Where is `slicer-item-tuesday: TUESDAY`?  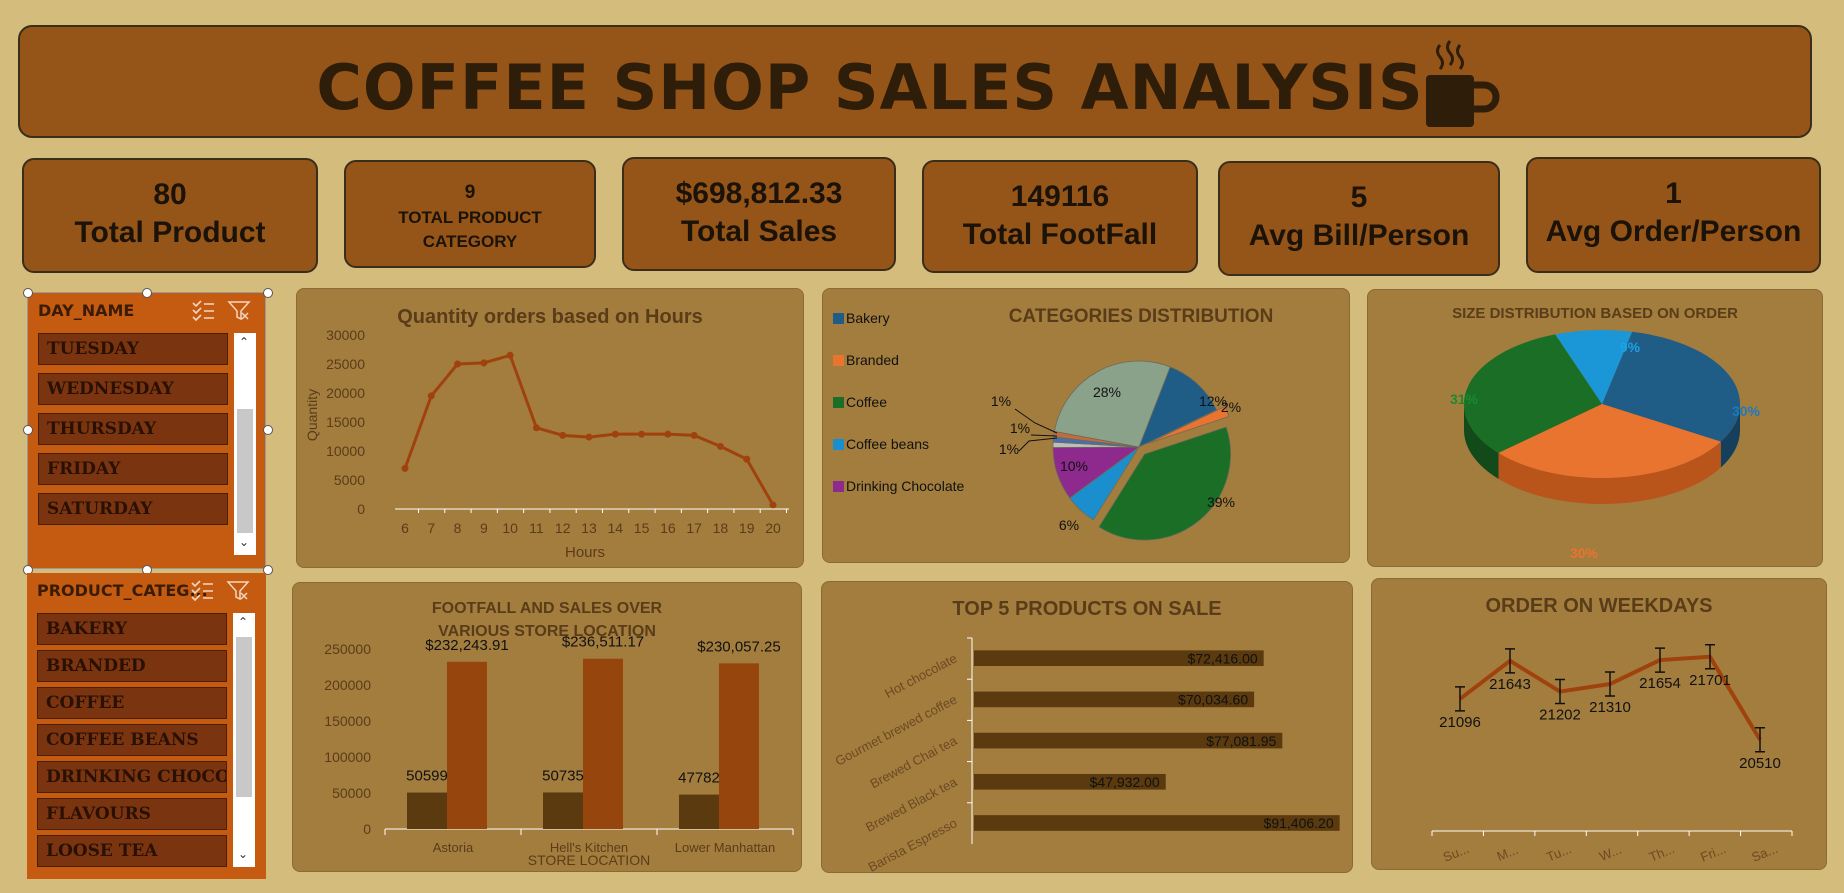 slicer-item-tuesday: TUESDAY is located at coordinates (133, 349).